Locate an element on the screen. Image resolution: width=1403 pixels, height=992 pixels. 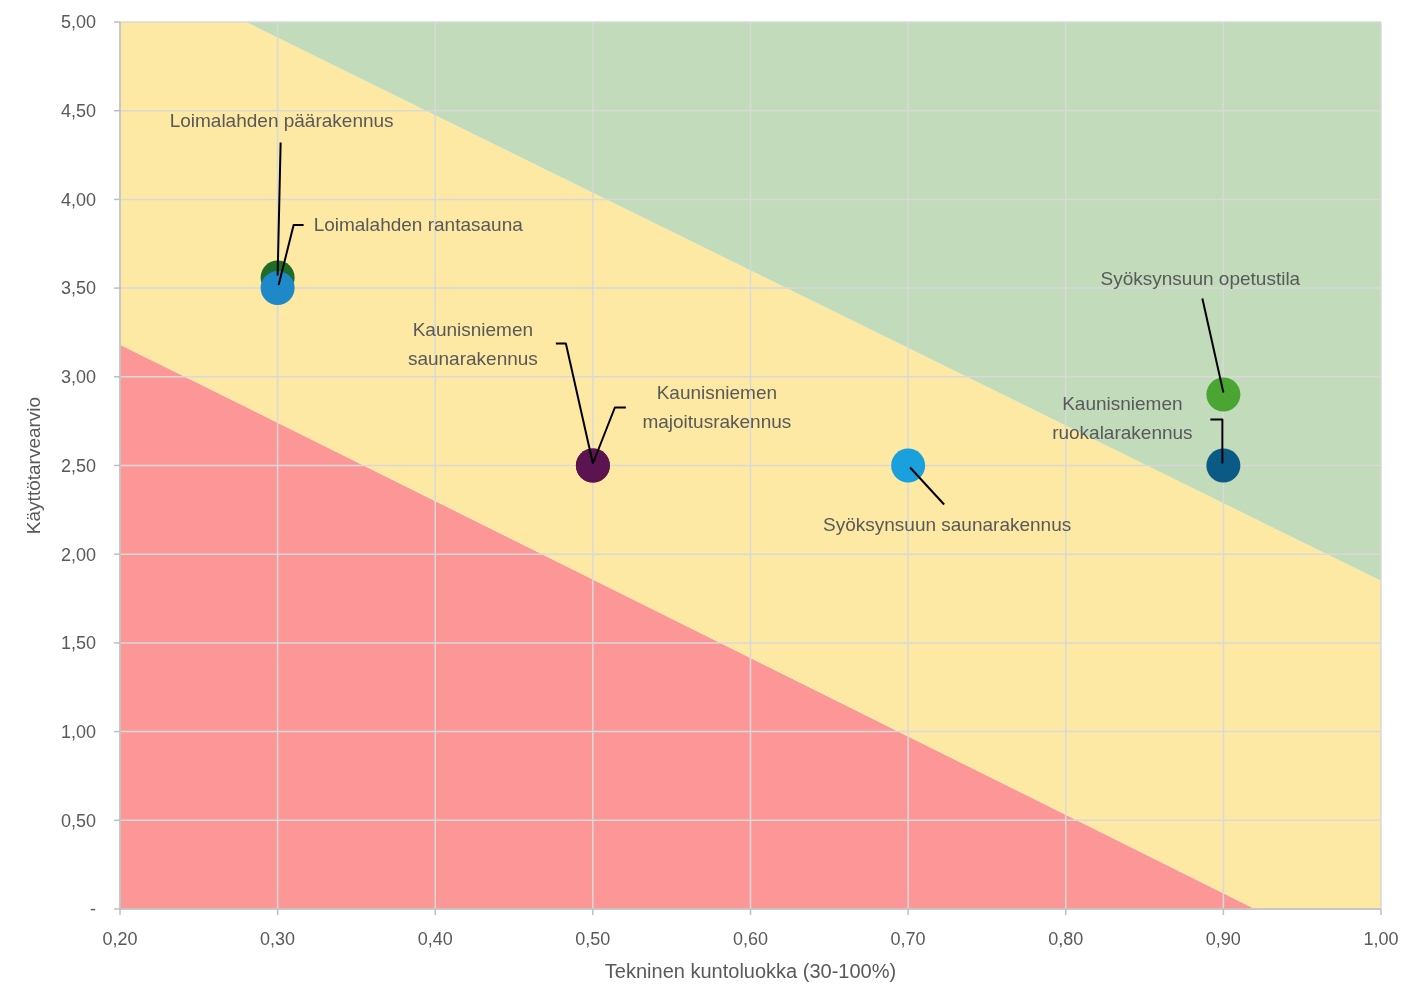
x-tick-label: 0,90 is located at coordinates (1223, 939).